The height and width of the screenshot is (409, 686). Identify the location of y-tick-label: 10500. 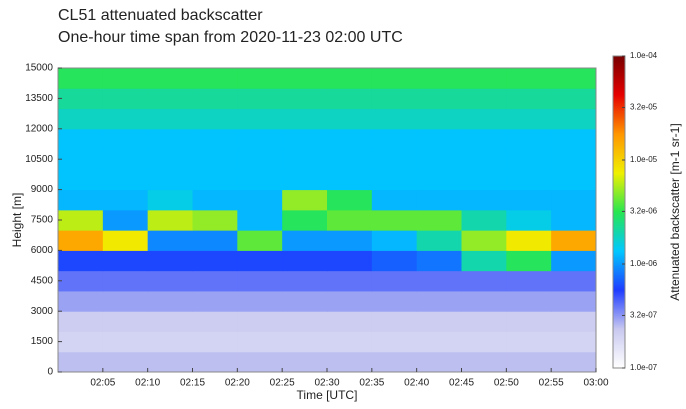
(39, 159).